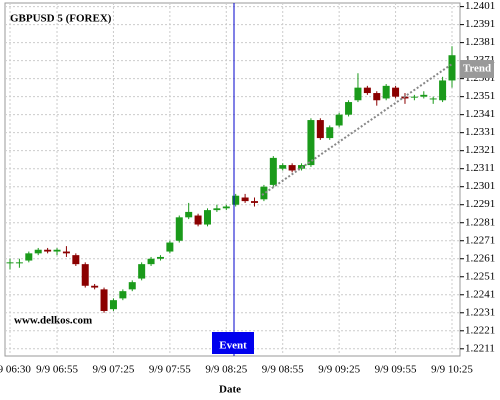 The image size is (500, 400). I want to click on x-axis-title: Date, so click(230, 390).